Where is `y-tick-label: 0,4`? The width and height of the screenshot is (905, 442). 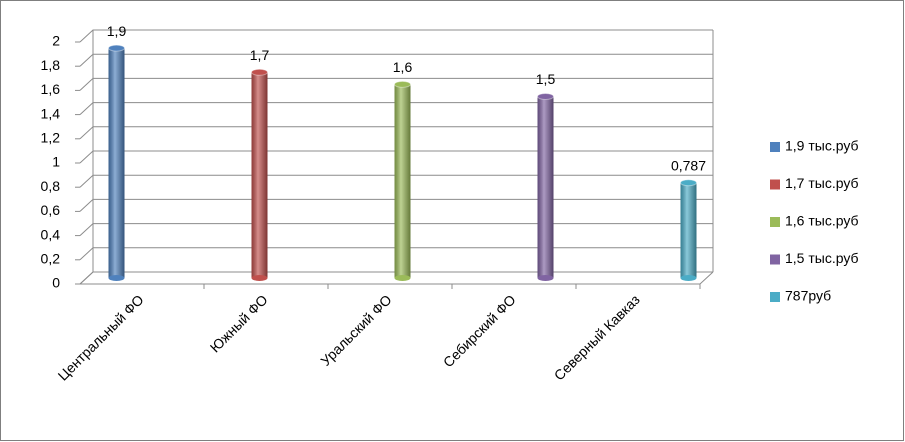
y-tick-label: 0,4 is located at coordinates (51, 234).